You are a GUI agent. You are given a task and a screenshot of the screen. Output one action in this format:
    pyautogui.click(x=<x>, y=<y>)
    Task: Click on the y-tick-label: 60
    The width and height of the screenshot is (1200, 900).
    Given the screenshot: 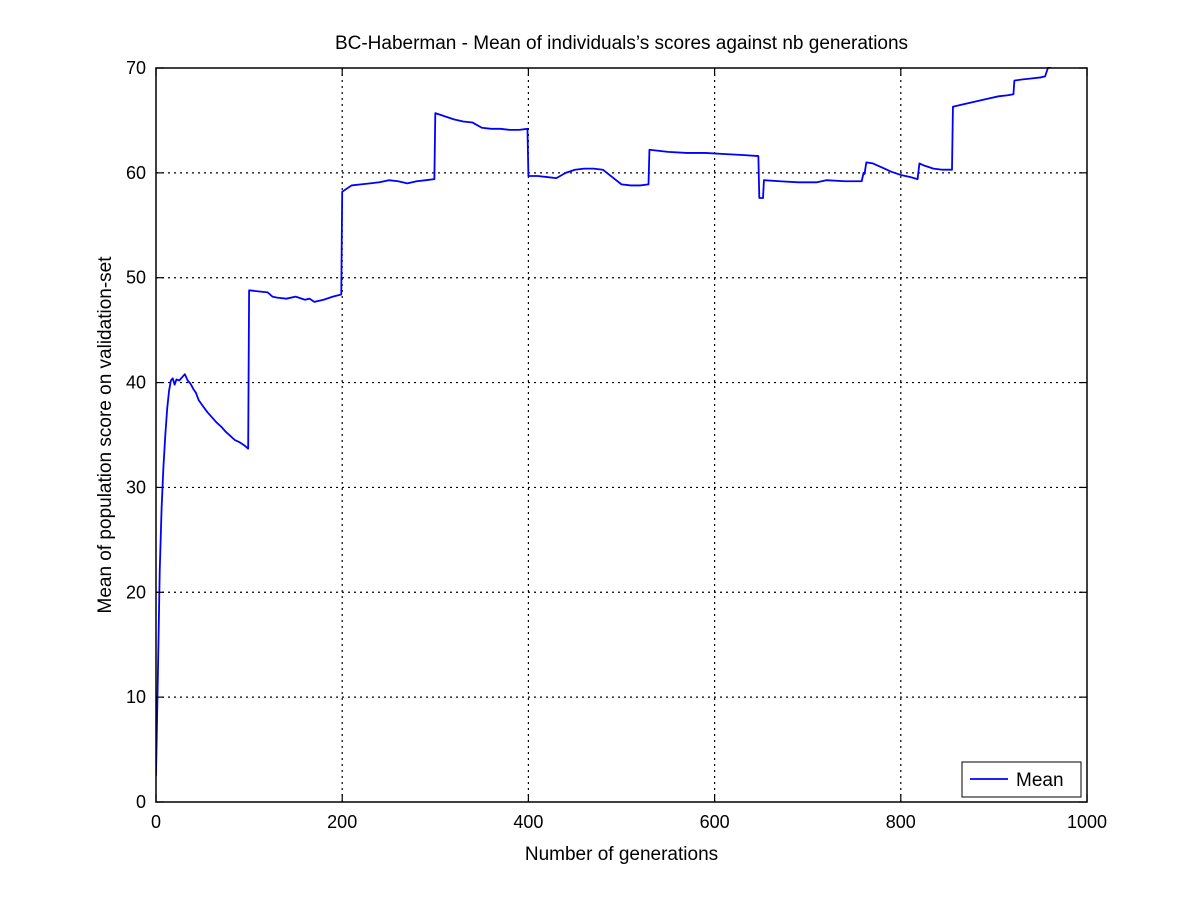 What is the action you would take?
    pyautogui.click(x=136, y=173)
    